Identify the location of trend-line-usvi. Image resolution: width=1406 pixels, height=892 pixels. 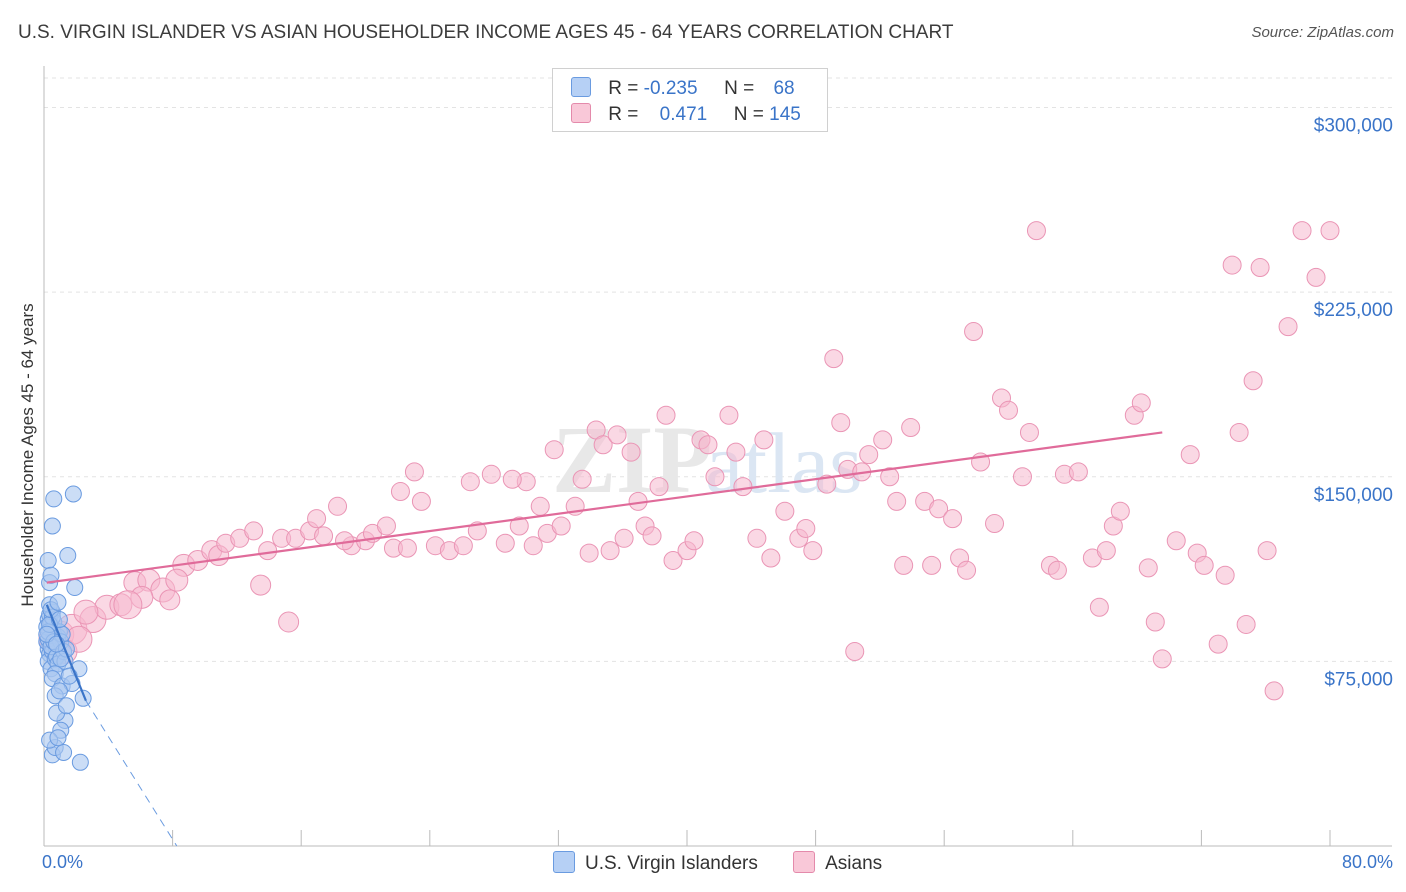
(66, 653).